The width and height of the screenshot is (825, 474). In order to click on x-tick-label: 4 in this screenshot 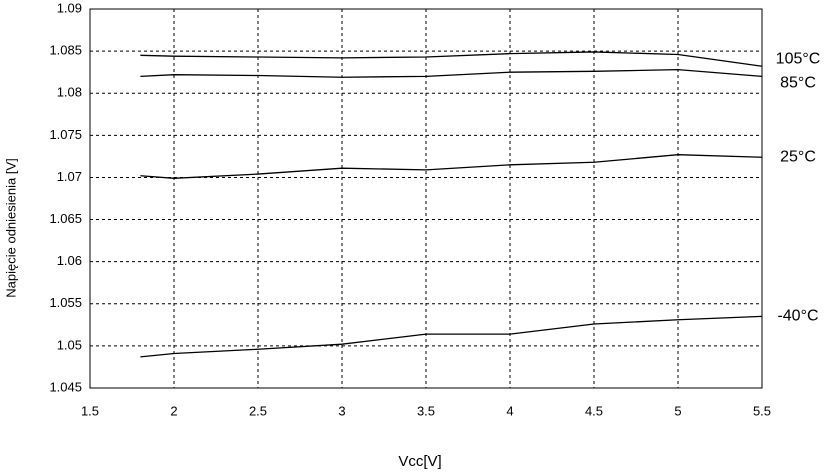, I will do `click(509, 410)`.